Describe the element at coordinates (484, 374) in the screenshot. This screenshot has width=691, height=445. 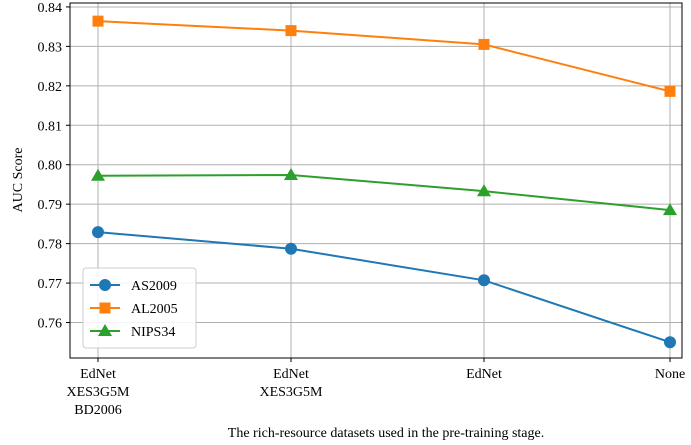
I see `x-tick-label: EdNet` at that location.